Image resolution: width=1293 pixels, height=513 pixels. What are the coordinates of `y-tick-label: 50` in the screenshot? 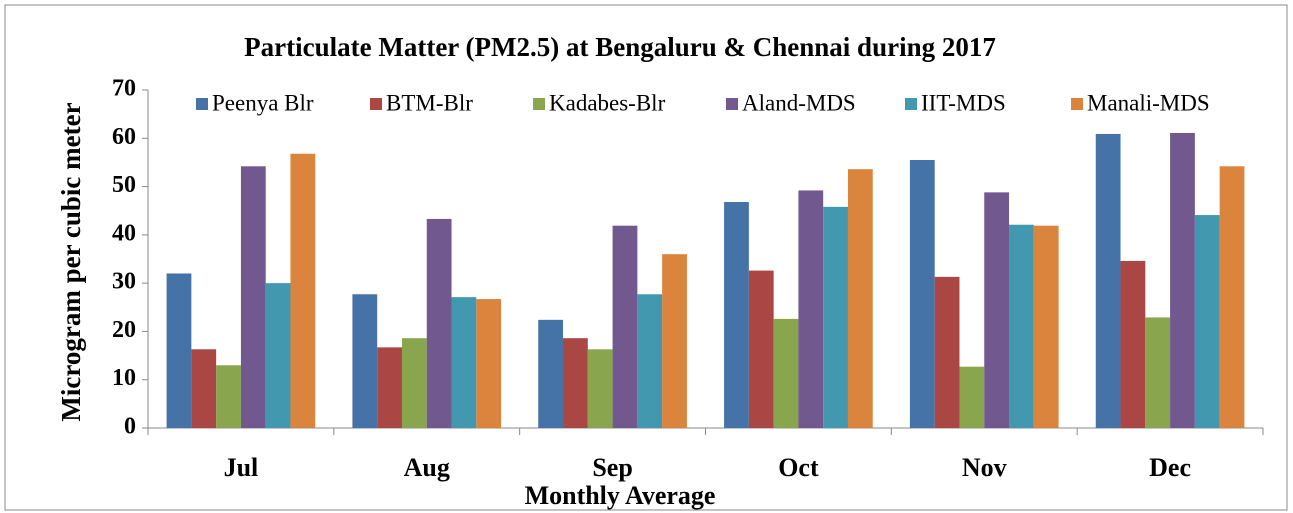 It's located at (124, 185).